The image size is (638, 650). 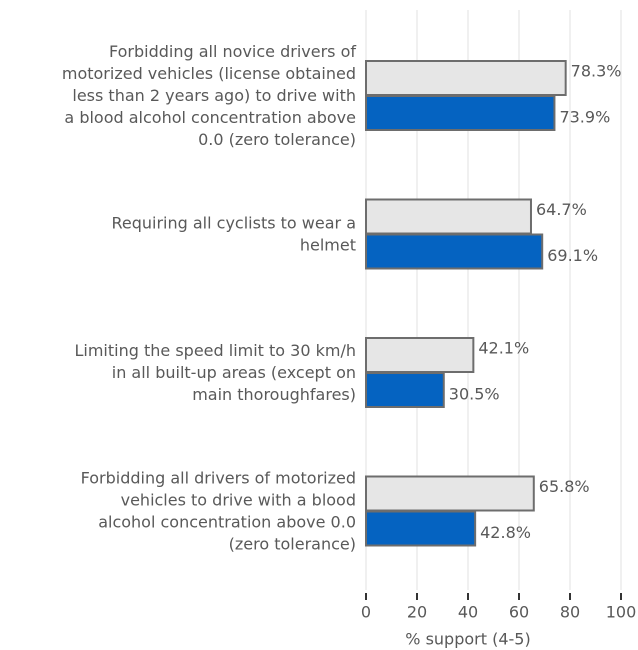 I want to click on value-label: 65.8%, so click(x=564, y=486).